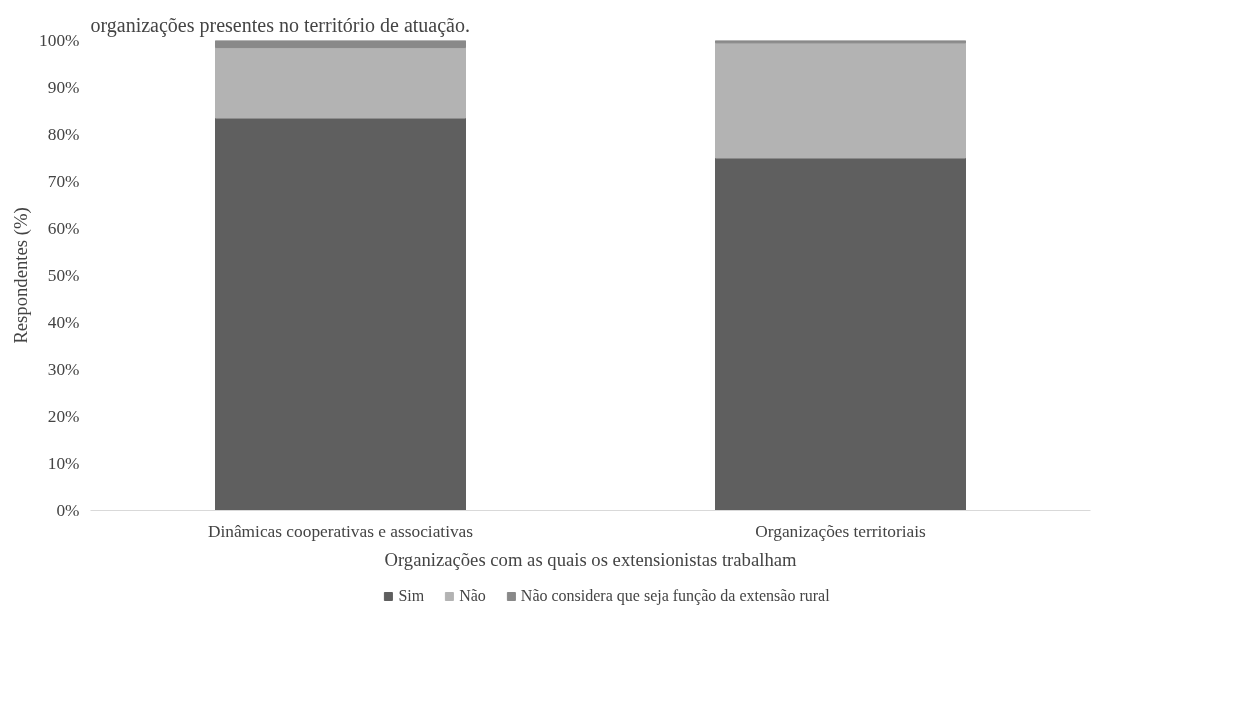 This screenshot has height=715, width=1251. Describe the element at coordinates (63, 181) in the screenshot. I see `y-tick-label: 70%` at that location.